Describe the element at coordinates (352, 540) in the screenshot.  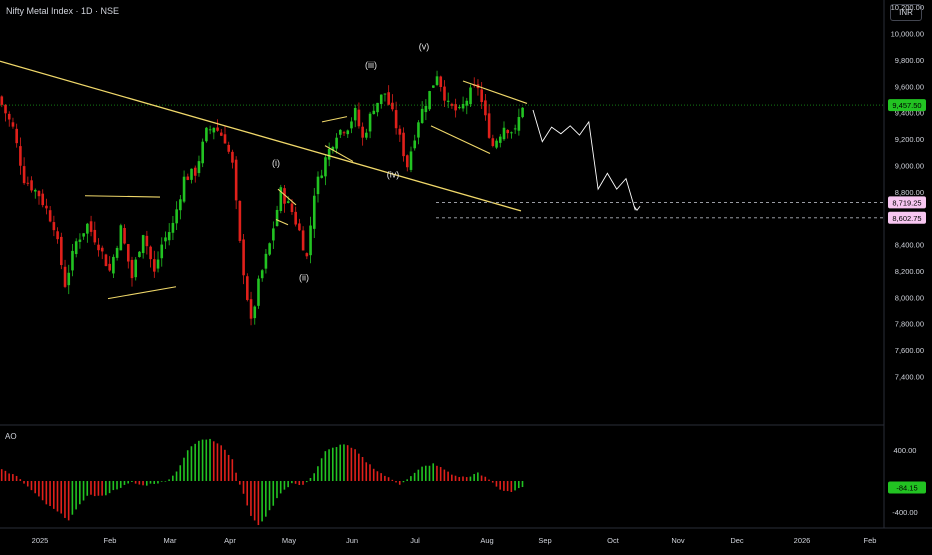
I see `time-tick-label: Jun` at that location.